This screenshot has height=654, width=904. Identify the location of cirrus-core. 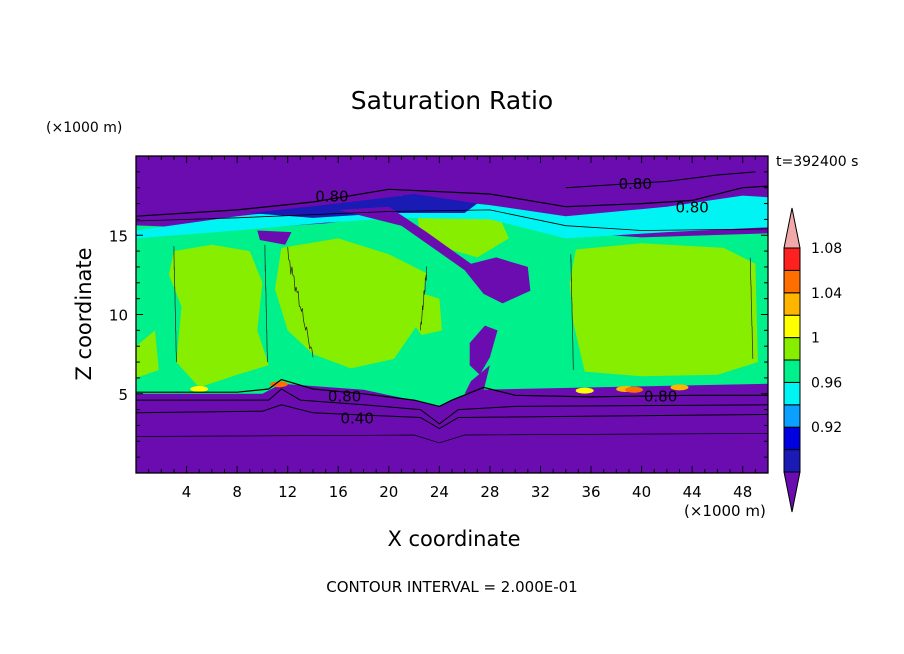
(363, 206).